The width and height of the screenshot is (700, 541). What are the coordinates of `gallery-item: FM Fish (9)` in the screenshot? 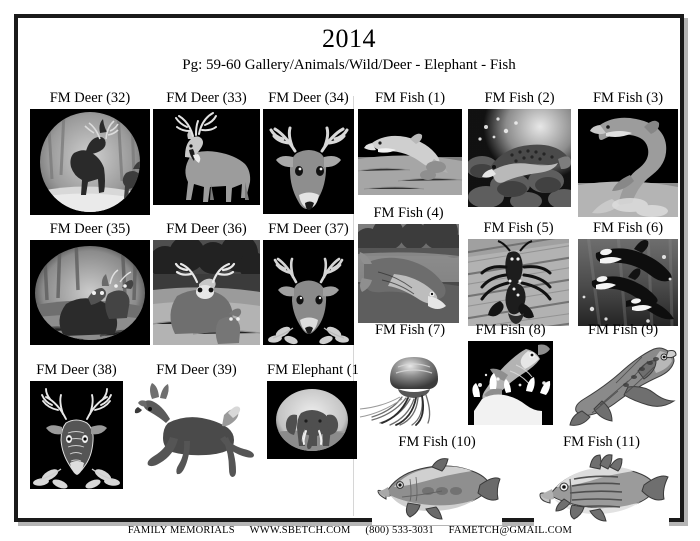 It's located at (623, 374).